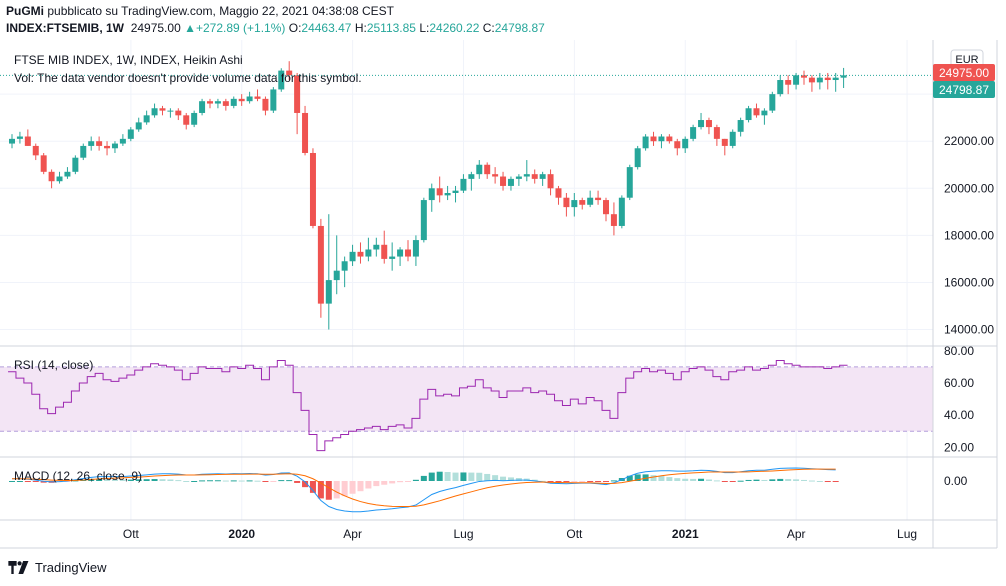 This screenshot has height=586, width=1006. Describe the element at coordinates (78, 476) in the screenshot. I see `macd-label: MACD (12, 26, close, 9)` at that location.